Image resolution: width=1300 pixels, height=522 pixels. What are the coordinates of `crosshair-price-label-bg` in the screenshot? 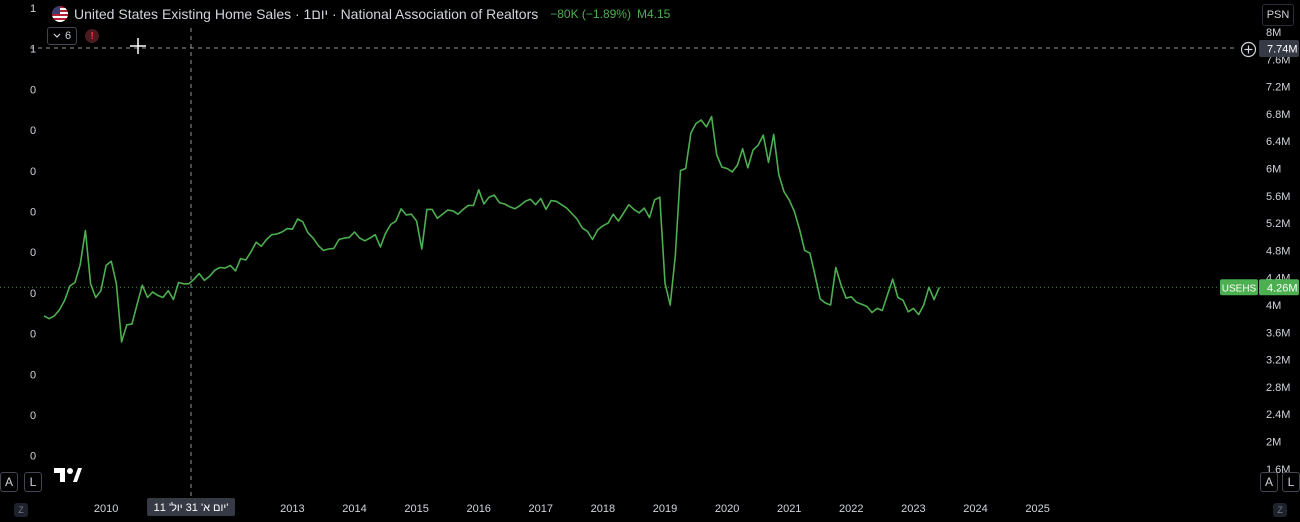 It's located at (1279, 48).